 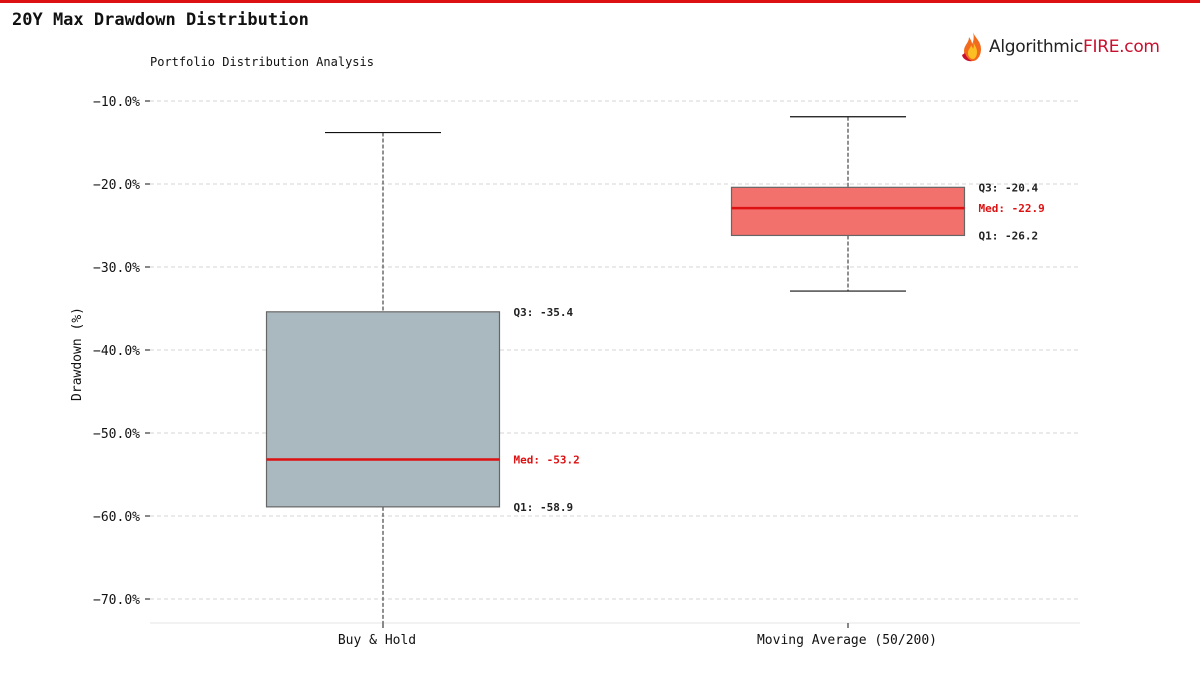 I want to click on brand-name: AlgorithmicFIRE.com, so click(x=1074, y=47).